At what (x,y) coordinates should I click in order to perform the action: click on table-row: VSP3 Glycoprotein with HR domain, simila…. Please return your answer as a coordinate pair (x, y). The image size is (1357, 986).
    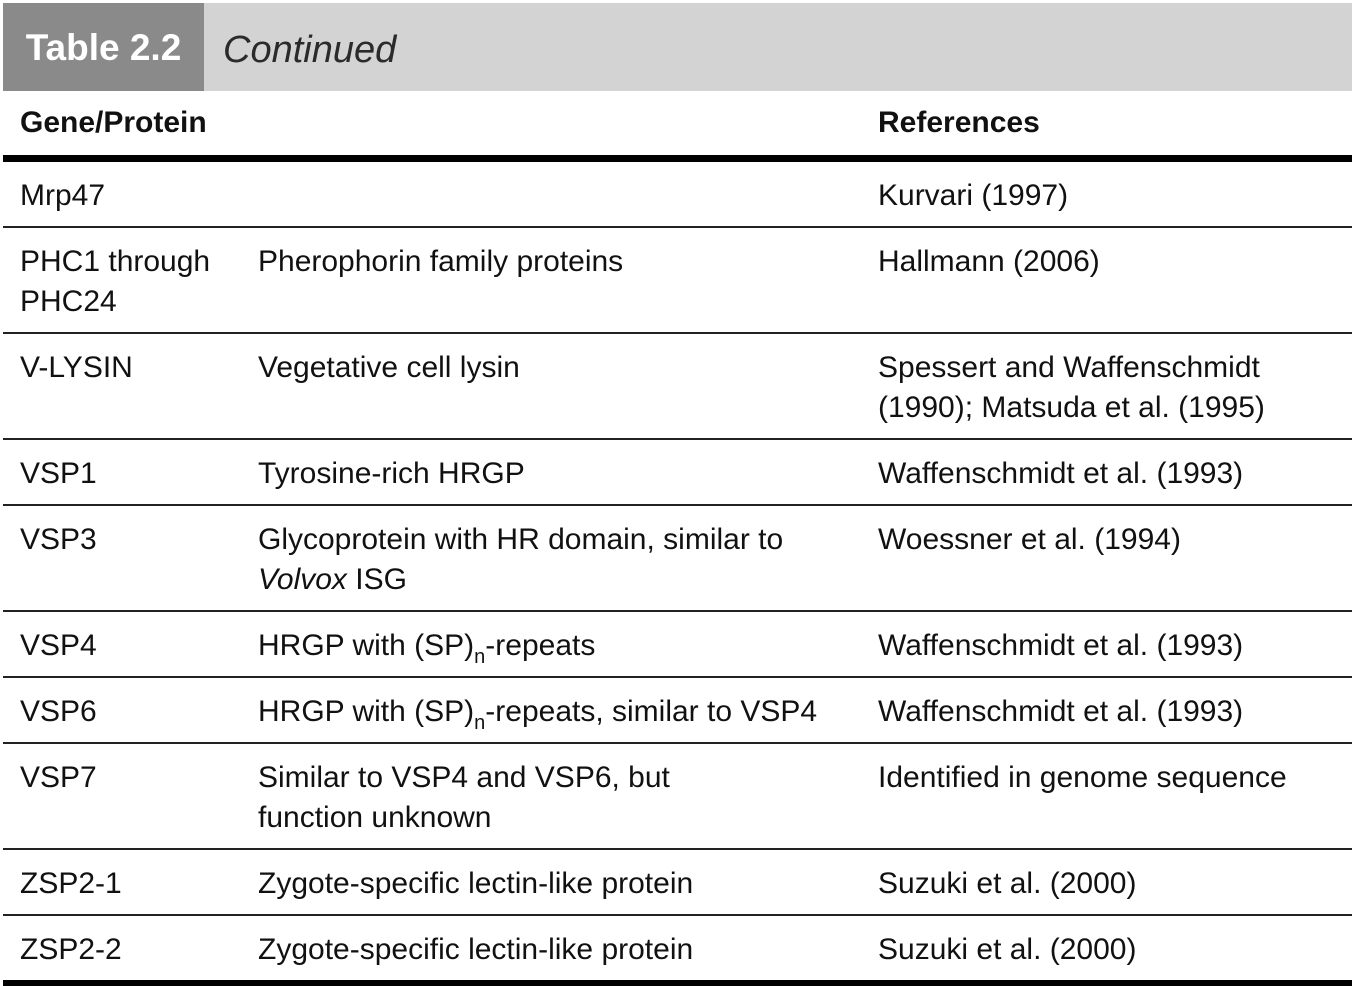
    Looking at the image, I should click on (677, 558).